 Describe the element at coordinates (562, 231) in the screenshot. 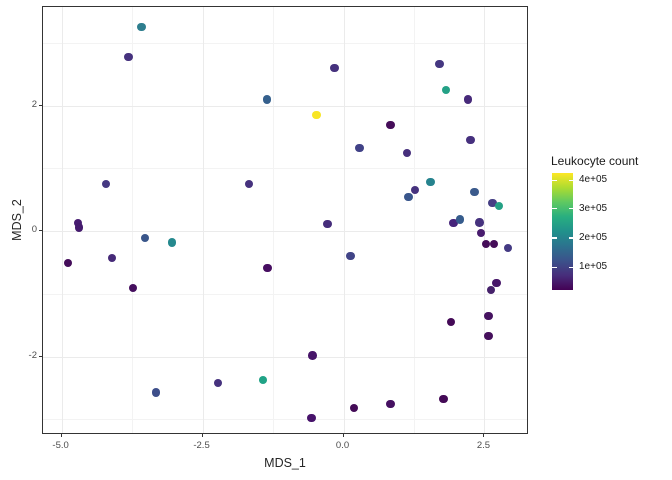

I see `viridis-colorbar` at that location.